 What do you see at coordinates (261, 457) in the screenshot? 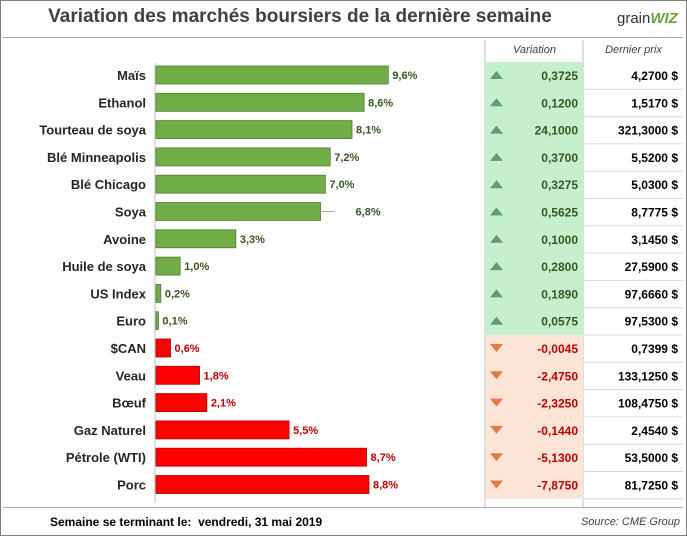
I see `bar-petrole-wti` at bounding box center [261, 457].